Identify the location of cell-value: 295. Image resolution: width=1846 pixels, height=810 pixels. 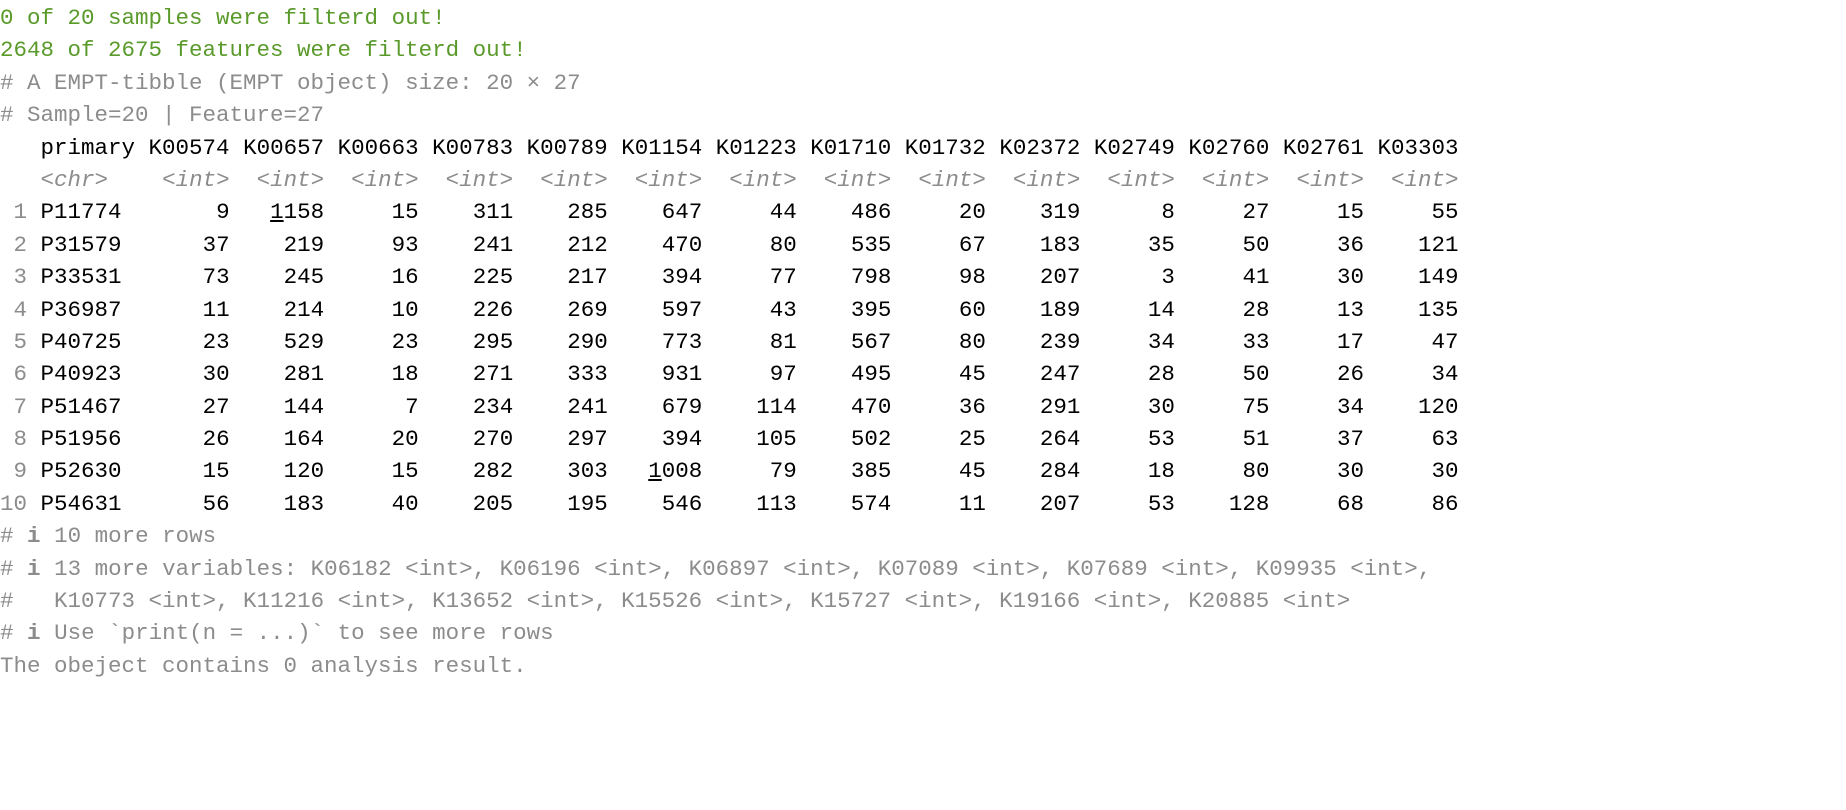
(493, 341).